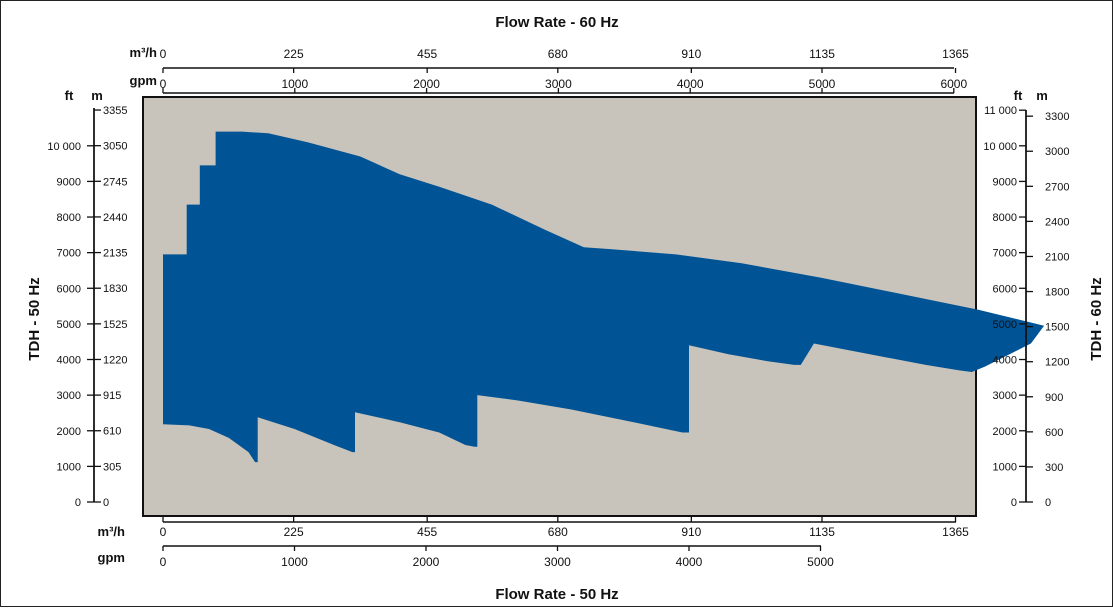 This screenshot has width=1113, height=608. Describe the element at coordinates (1057, 152) in the screenshot. I see `right-m-axis-tick-label: 3000` at that location.